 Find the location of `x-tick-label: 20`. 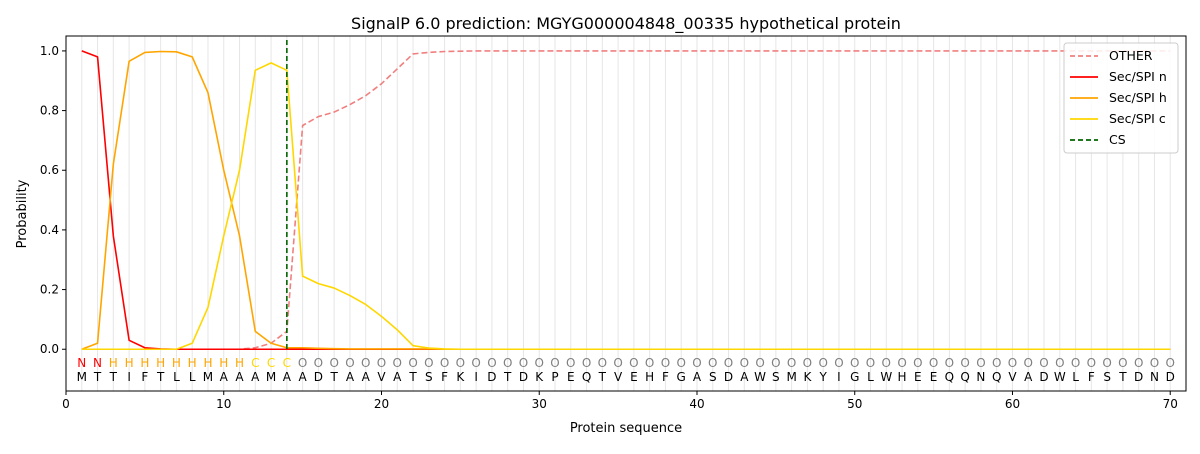

x-tick-label: 20 is located at coordinates (381, 404).